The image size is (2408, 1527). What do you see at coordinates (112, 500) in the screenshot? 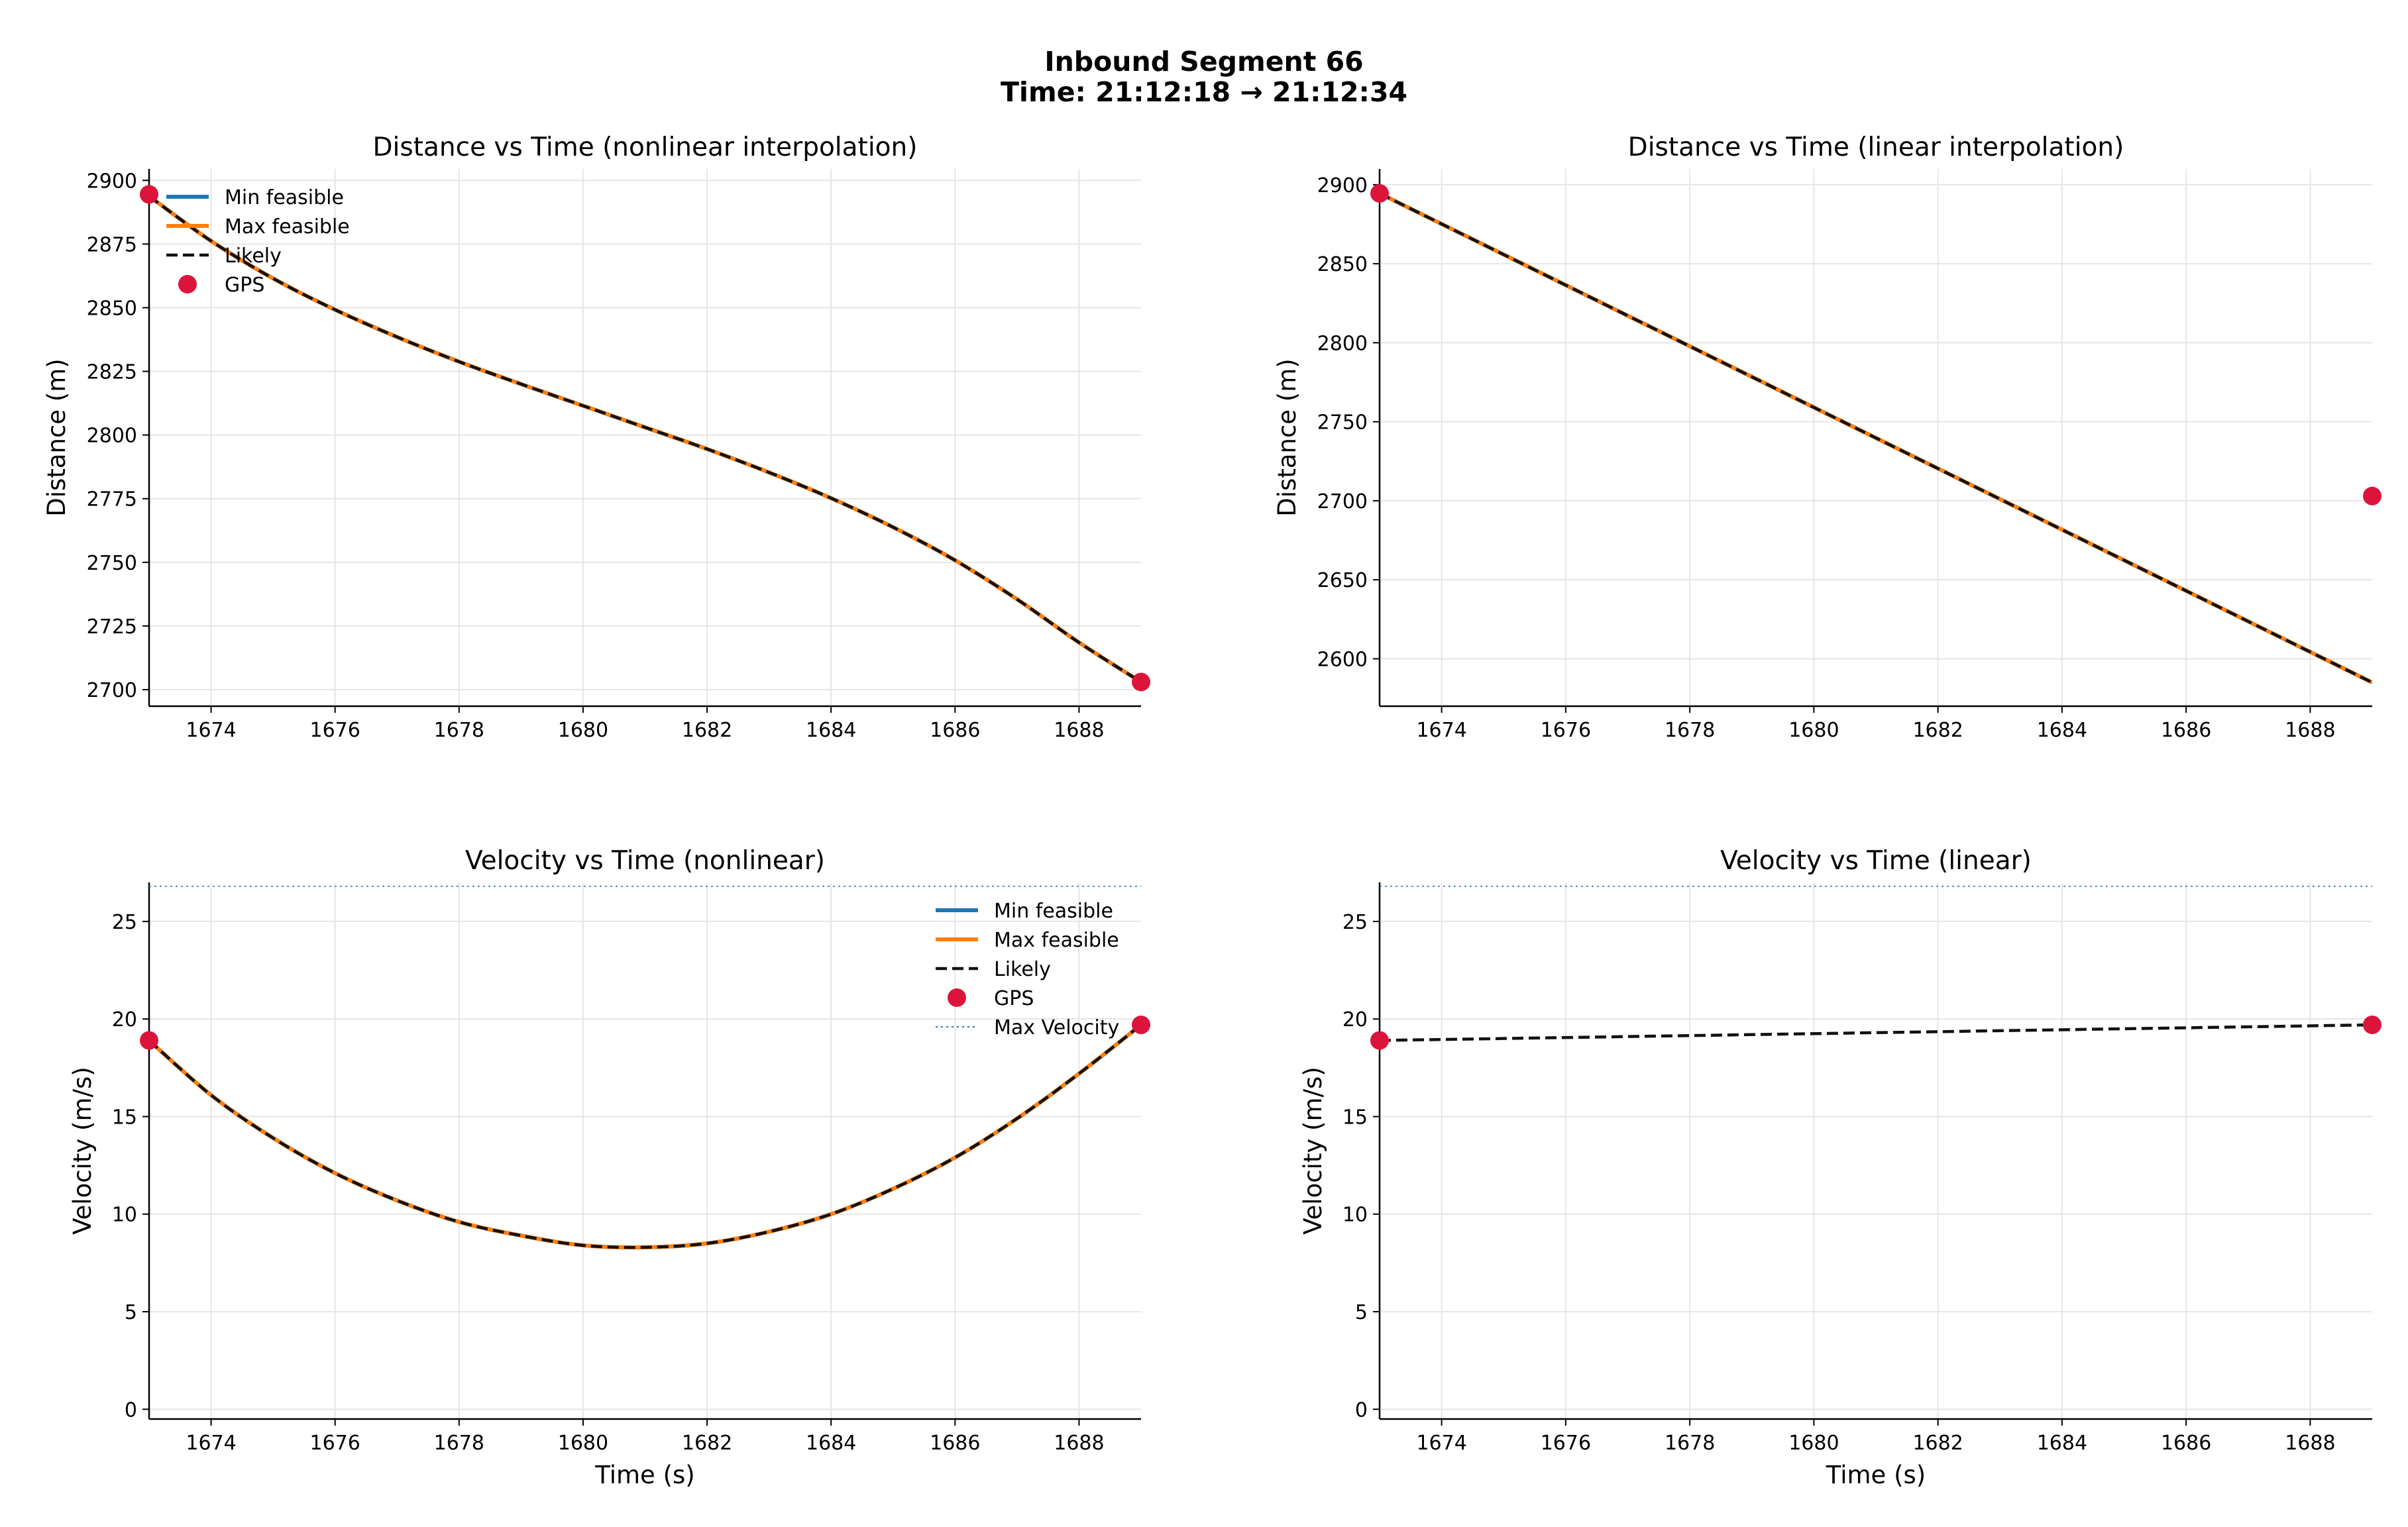
I see `y-tick-label: 2775` at bounding box center [112, 500].